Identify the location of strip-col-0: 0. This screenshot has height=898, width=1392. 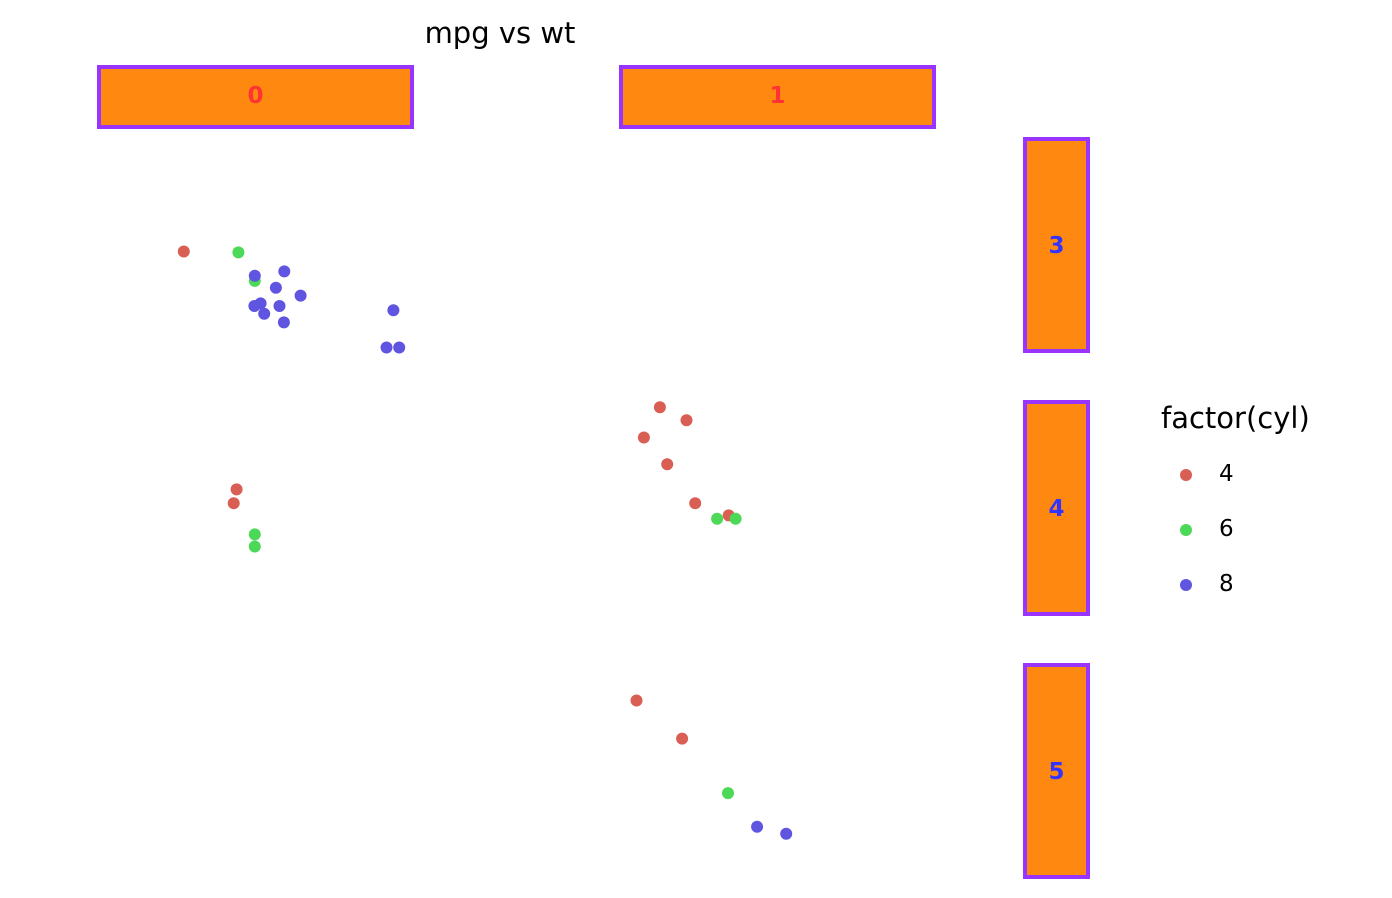
(255, 97).